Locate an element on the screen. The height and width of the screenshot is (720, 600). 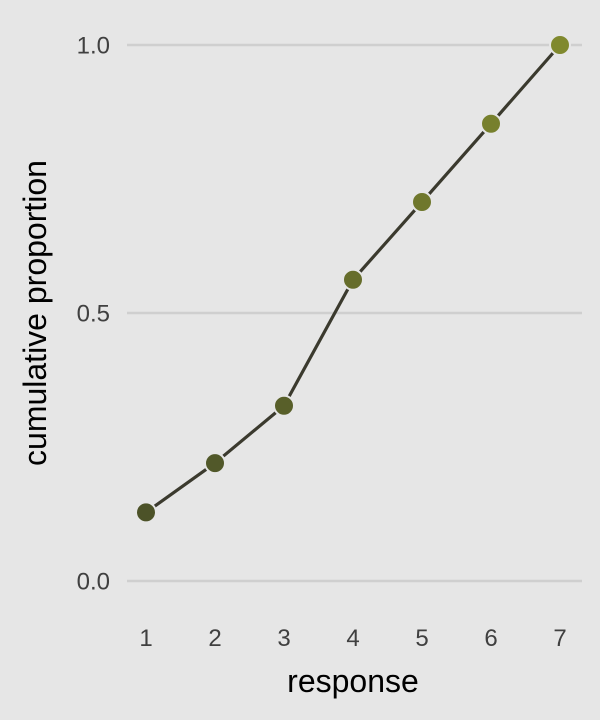
y-tick-label: 0.5 is located at coordinates (93, 314).